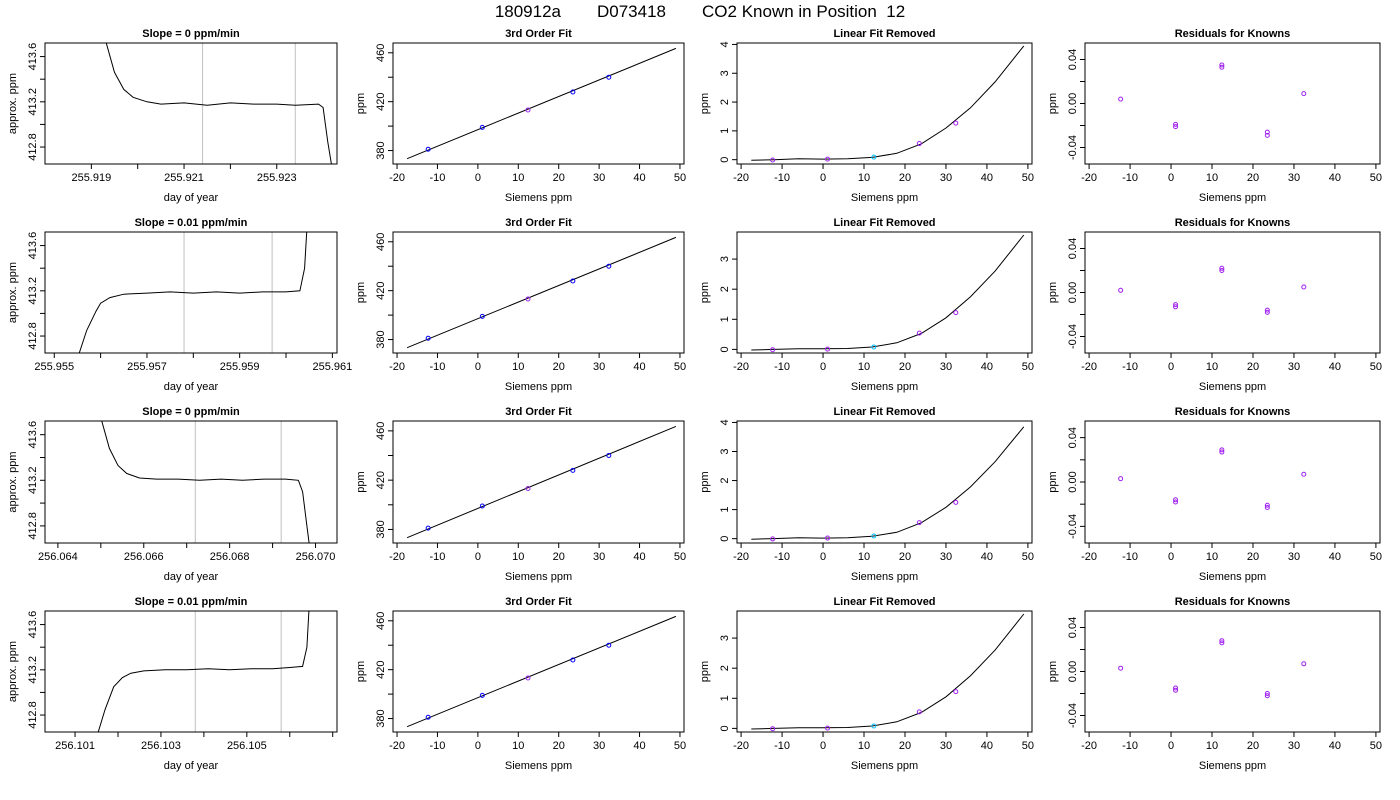 The image size is (1400, 800). Describe the element at coordinates (381, 718) in the screenshot. I see `y-tick-label: 380` at that location.